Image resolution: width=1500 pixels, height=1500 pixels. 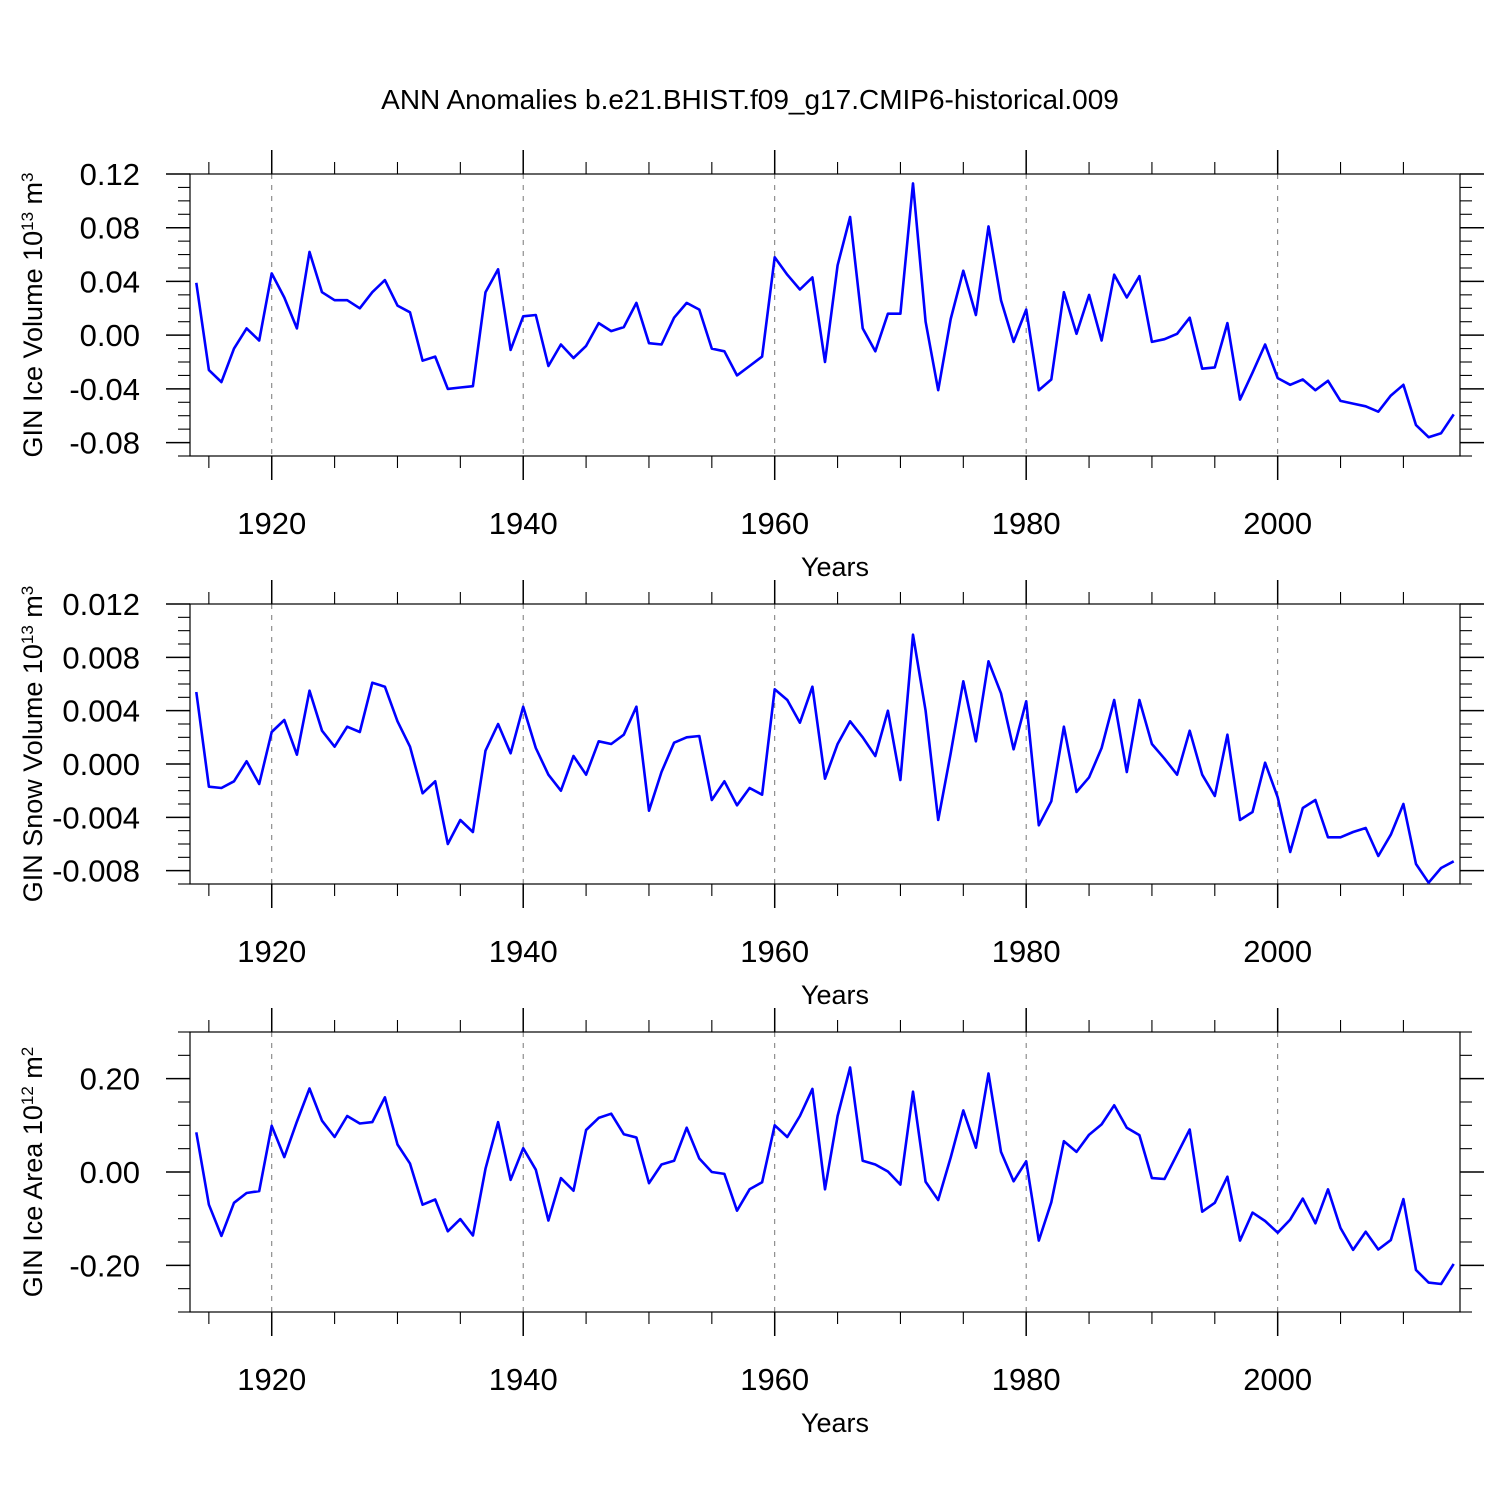 I want to click on y-tick-label: 0.004, so click(x=101, y=711).